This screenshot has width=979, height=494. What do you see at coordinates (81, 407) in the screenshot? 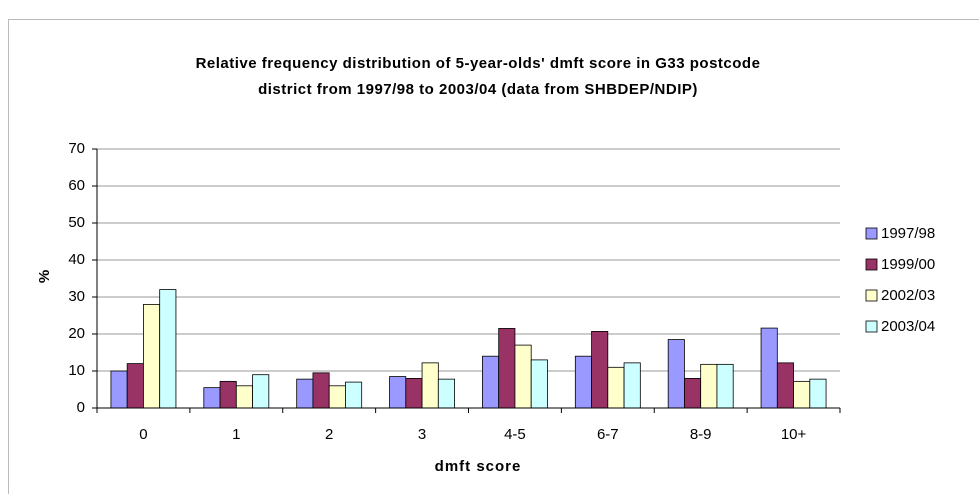
I see `y-tick-label: 0` at bounding box center [81, 407].